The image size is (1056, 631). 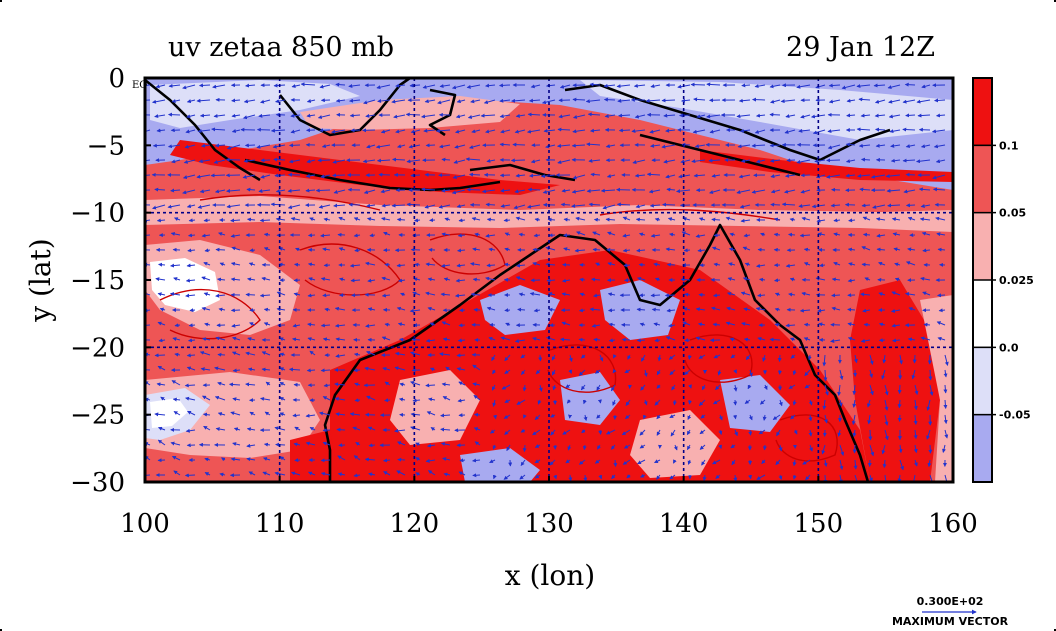 What do you see at coordinates (953, 524) in the screenshot?
I see `x-tick-label-160: 160` at bounding box center [953, 524].